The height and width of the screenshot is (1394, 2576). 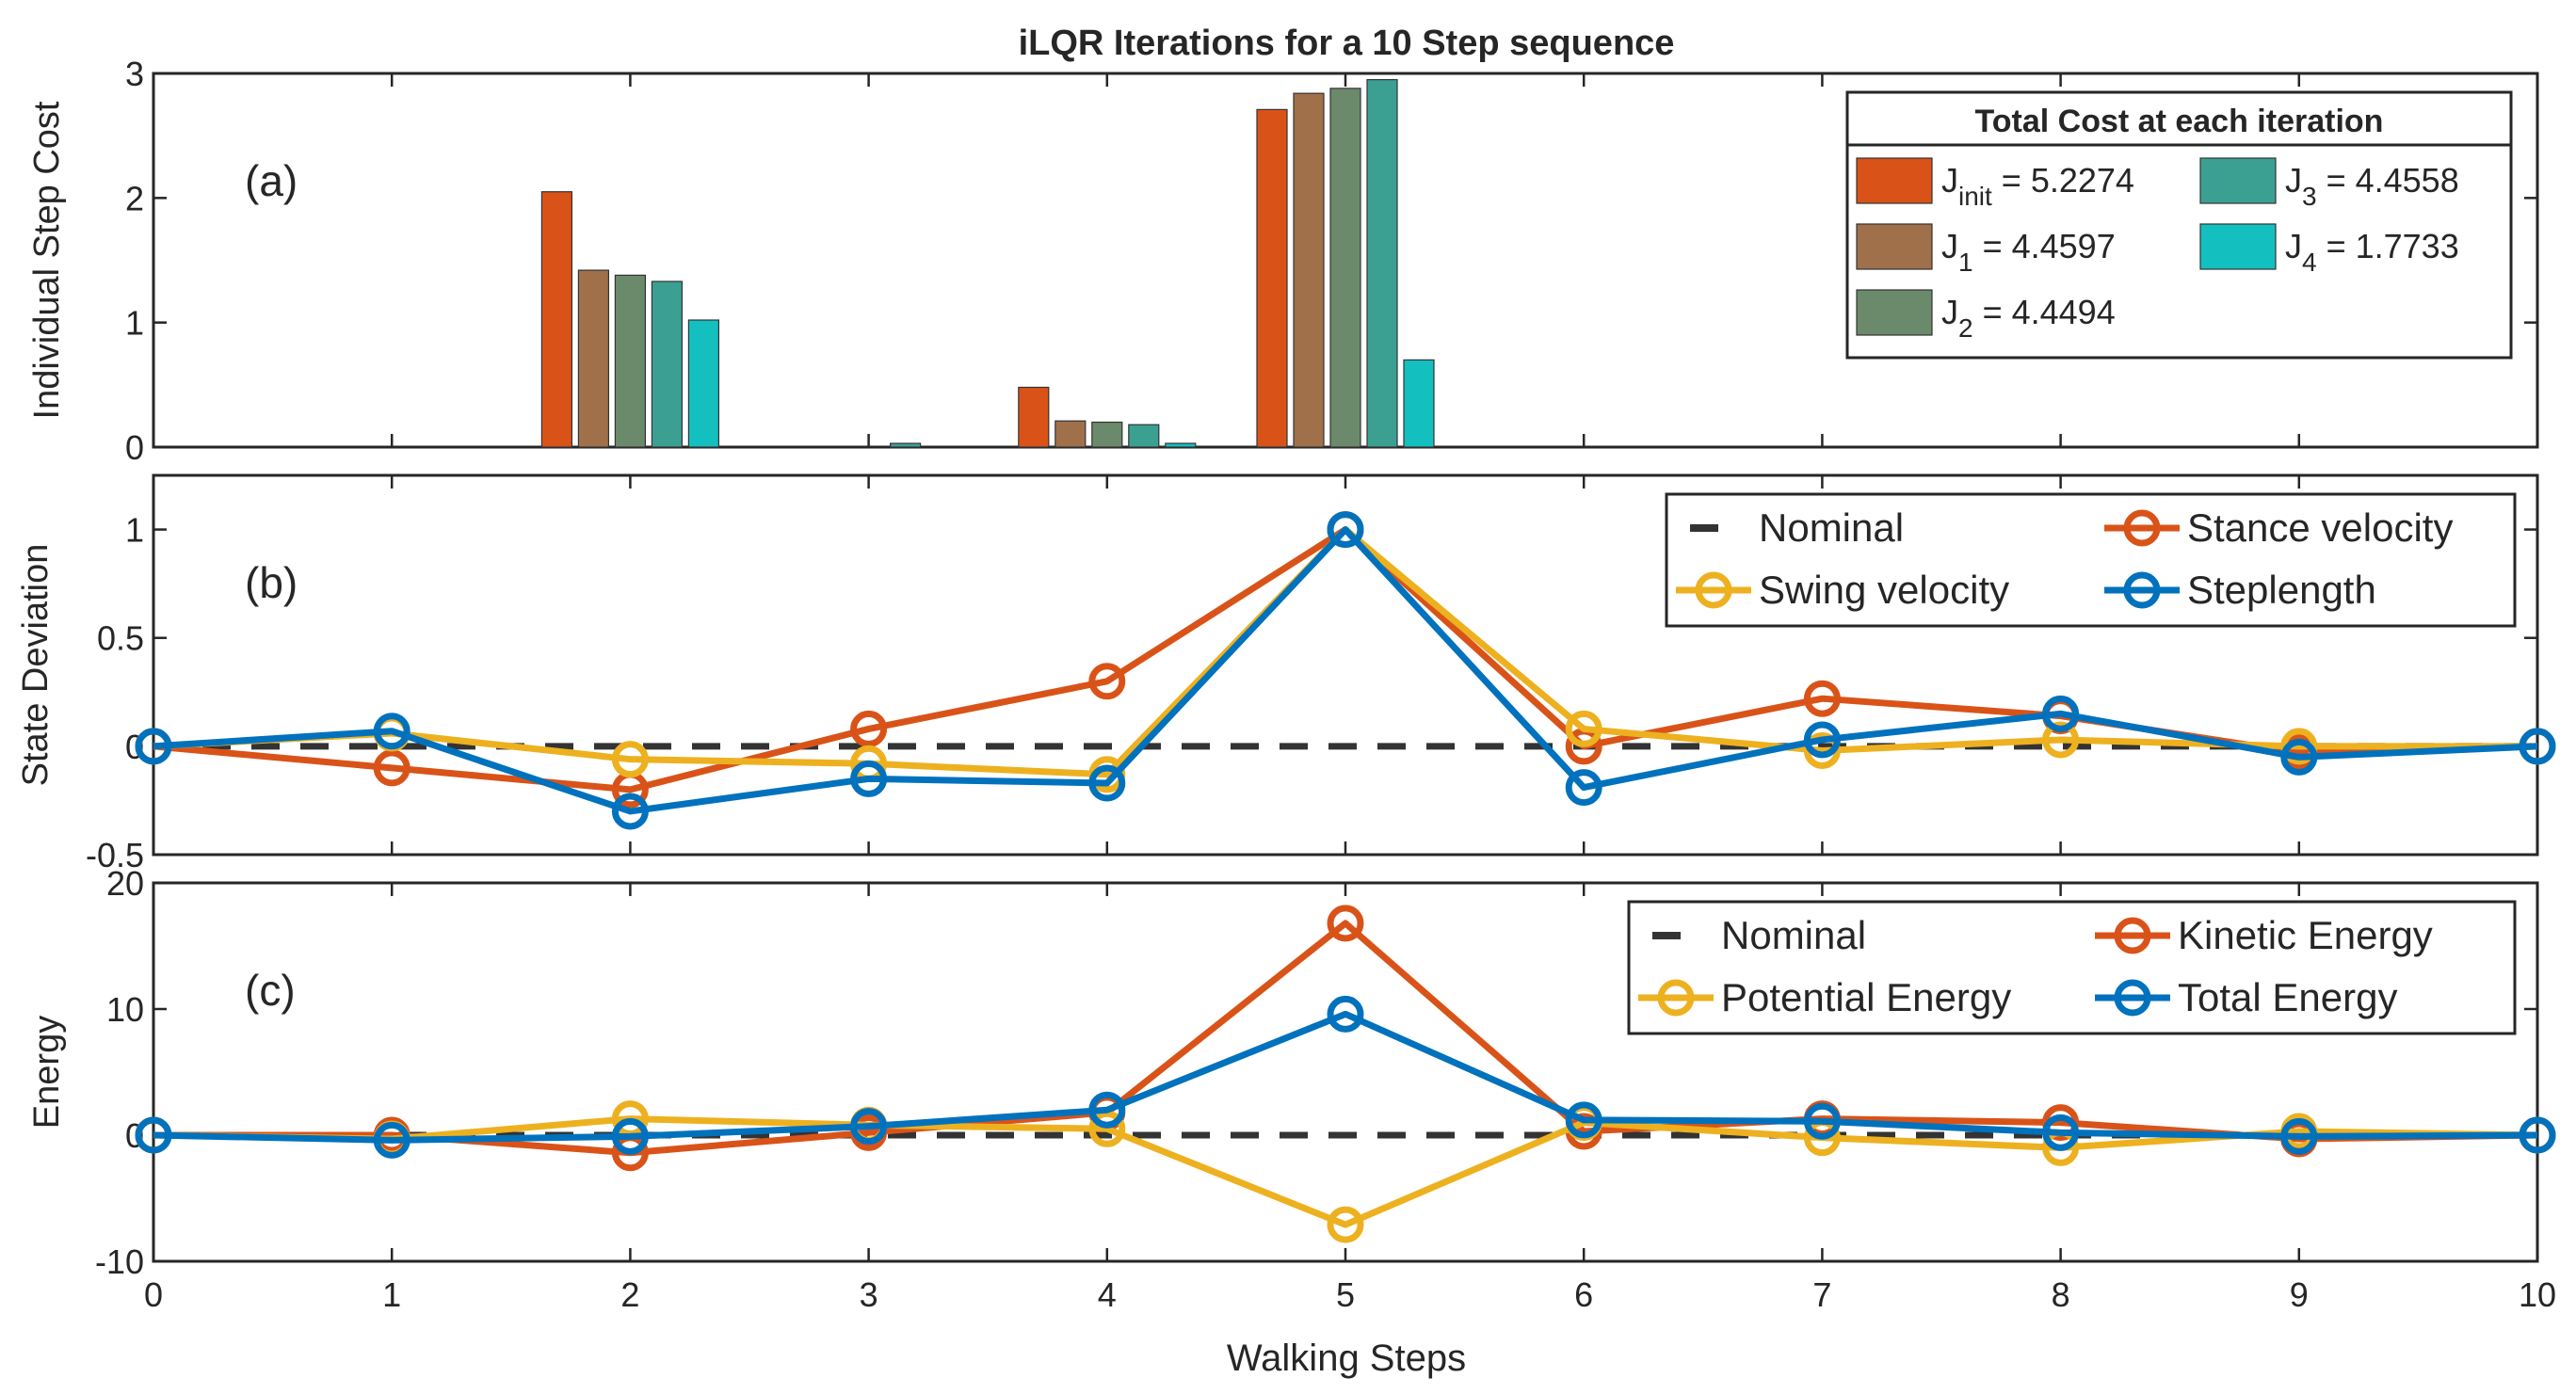 What do you see at coordinates (1583, 1295) in the screenshot?
I see `x-tick-label: 6` at bounding box center [1583, 1295].